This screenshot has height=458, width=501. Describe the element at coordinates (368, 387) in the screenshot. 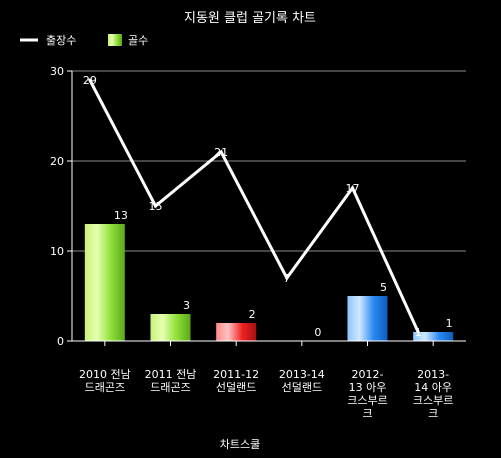

I see `x-tick-label: 13 아우` at that location.